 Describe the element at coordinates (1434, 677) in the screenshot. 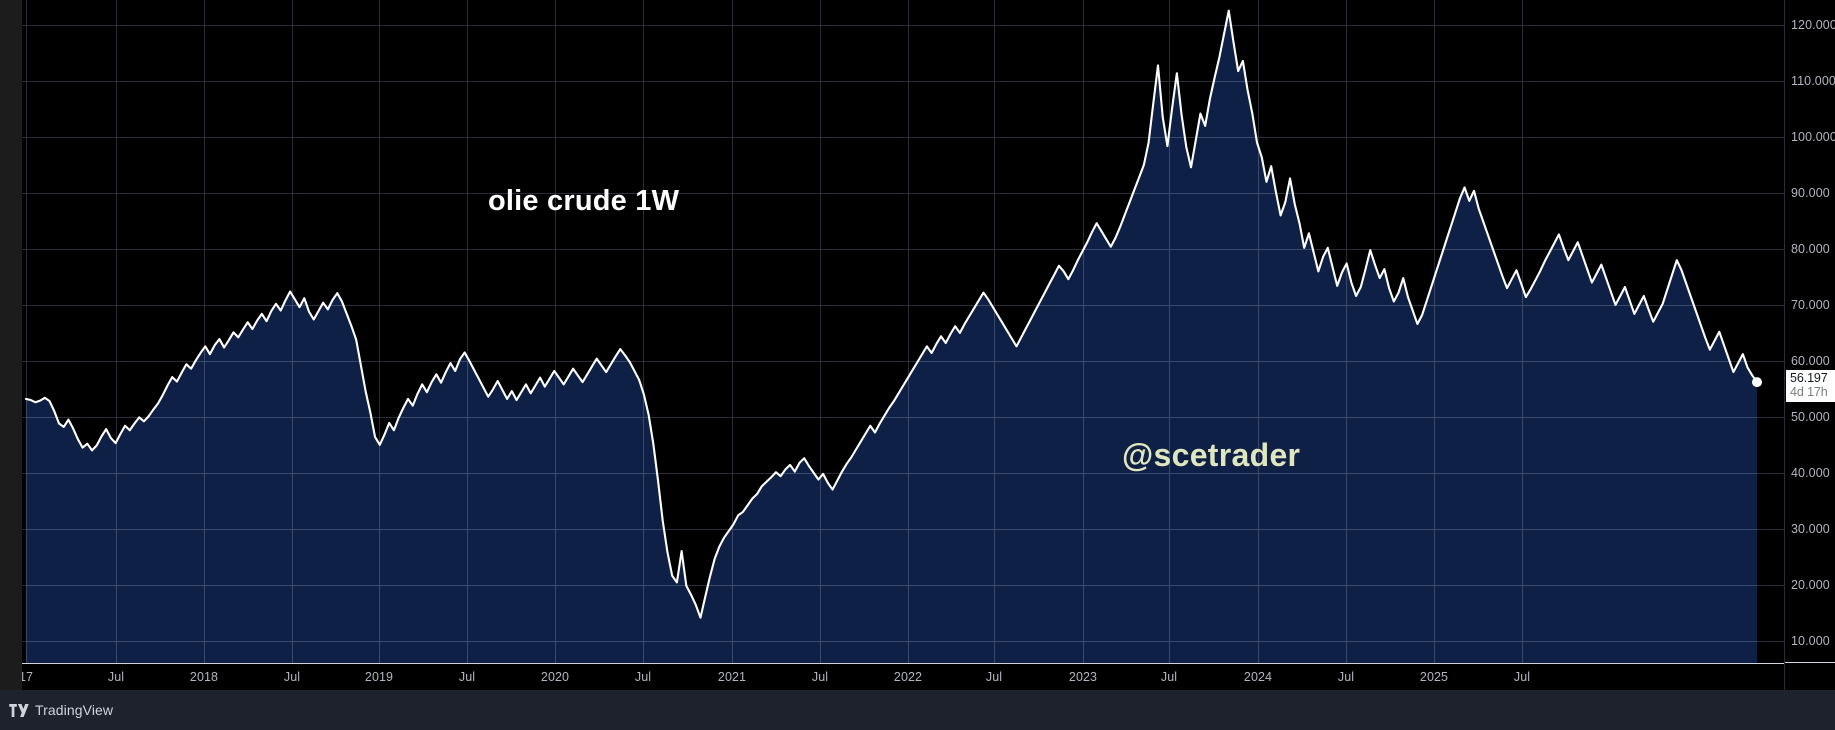

I see `time-tick-label: 2025` at that location.